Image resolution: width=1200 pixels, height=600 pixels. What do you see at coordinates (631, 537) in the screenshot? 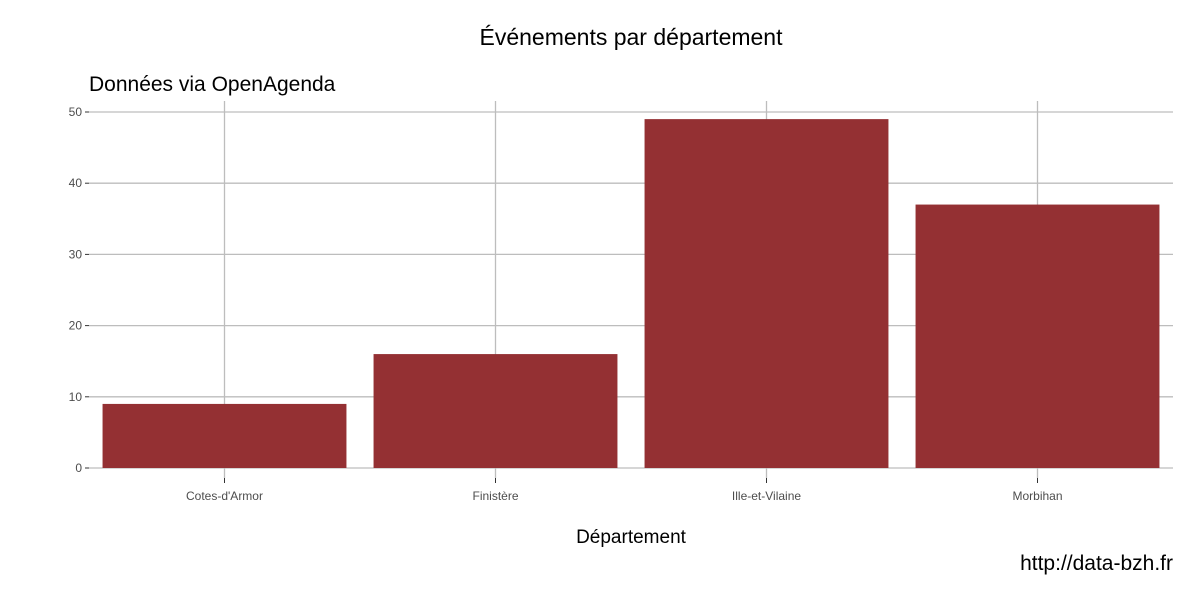
I see `x-axis-title: Département` at bounding box center [631, 537].